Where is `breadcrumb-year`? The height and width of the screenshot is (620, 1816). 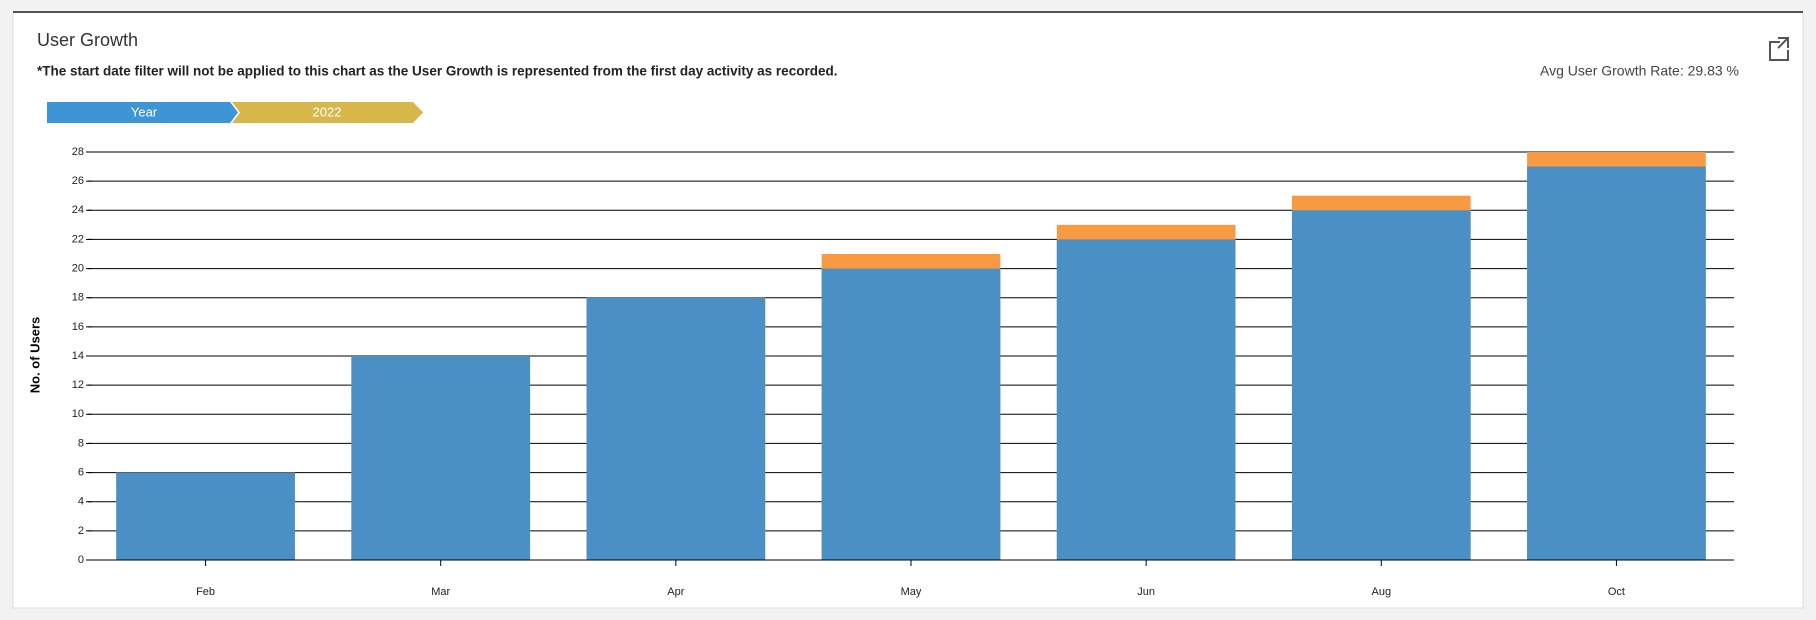 breadcrumb-year is located at coordinates (142, 112).